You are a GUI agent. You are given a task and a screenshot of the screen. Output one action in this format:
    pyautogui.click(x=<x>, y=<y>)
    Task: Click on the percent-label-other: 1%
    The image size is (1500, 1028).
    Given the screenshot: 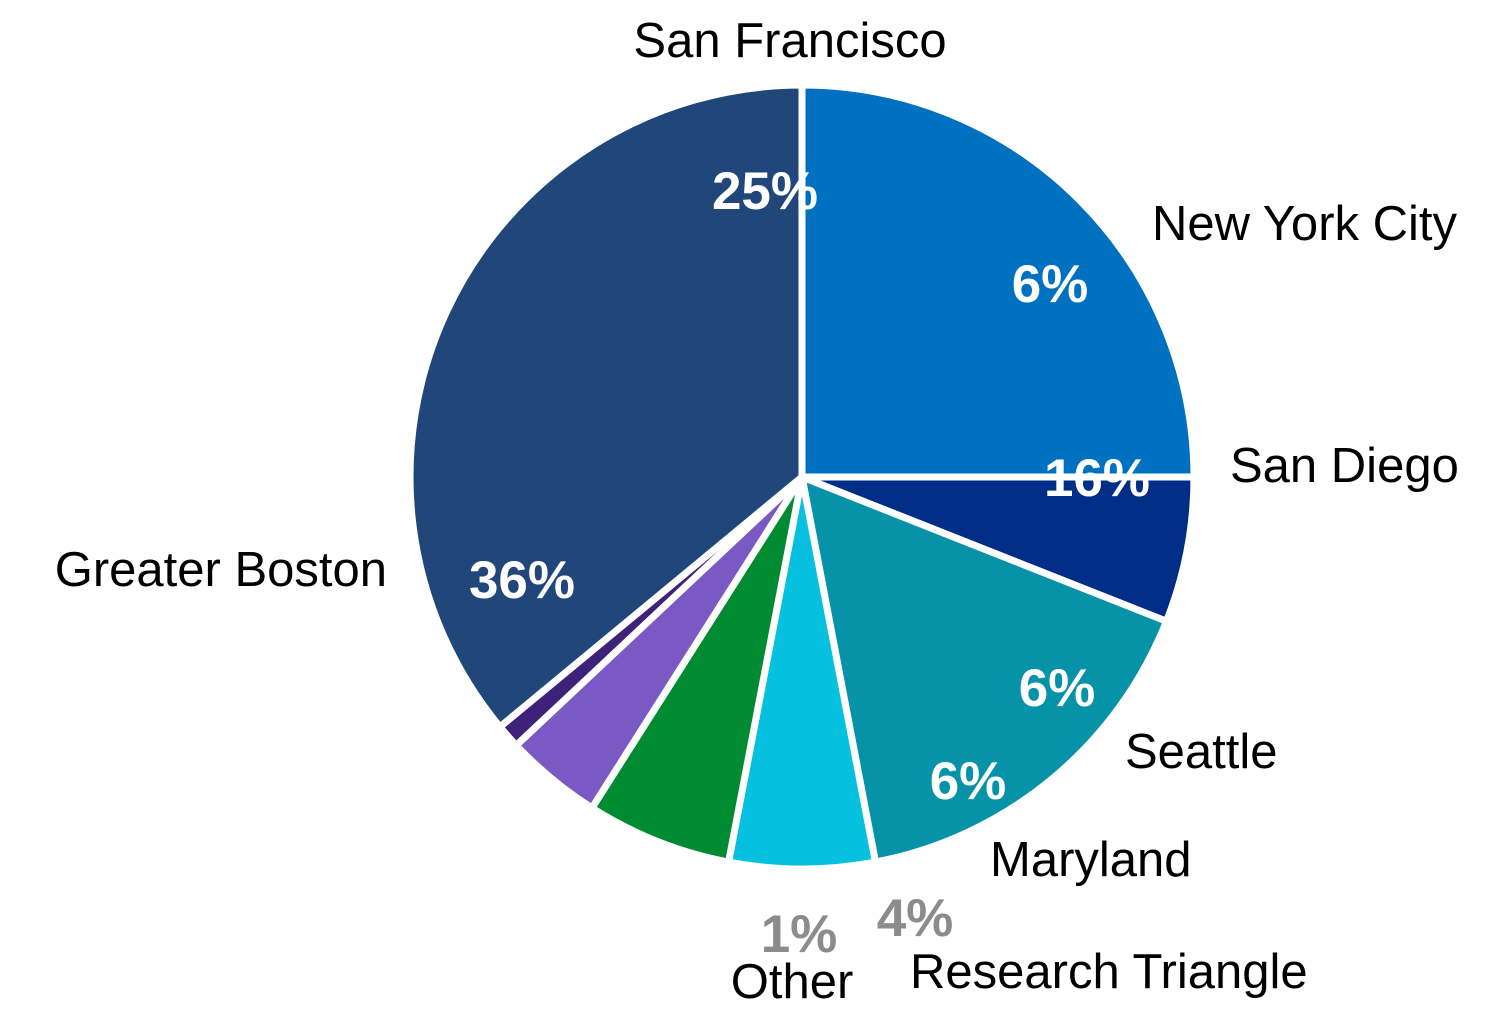 What is the action you would take?
    pyautogui.click(x=799, y=934)
    